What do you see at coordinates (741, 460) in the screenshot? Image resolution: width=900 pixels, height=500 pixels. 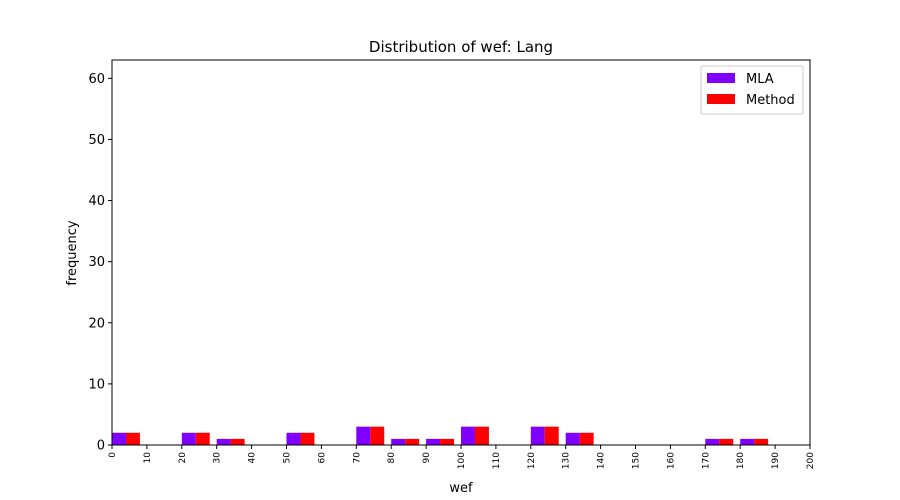 I see `x-tick-label: 180` at bounding box center [741, 460].